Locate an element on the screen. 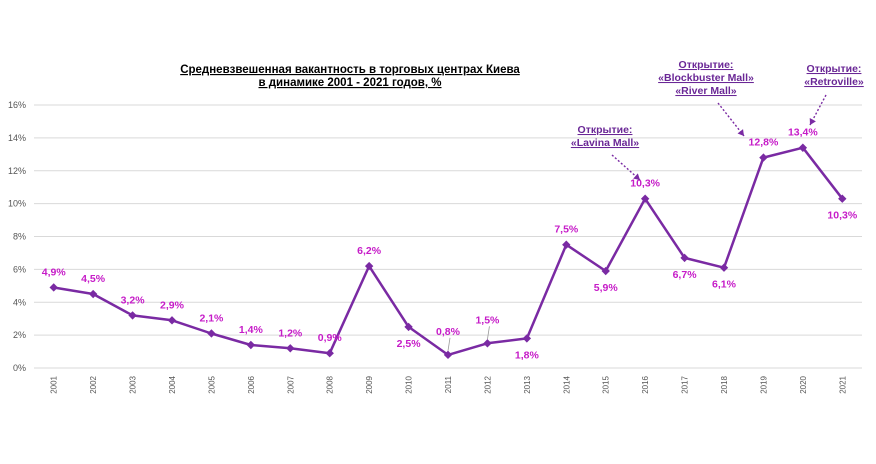 The image size is (876, 464). data-label-2014: 7,5% is located at coordinates (566, 230).